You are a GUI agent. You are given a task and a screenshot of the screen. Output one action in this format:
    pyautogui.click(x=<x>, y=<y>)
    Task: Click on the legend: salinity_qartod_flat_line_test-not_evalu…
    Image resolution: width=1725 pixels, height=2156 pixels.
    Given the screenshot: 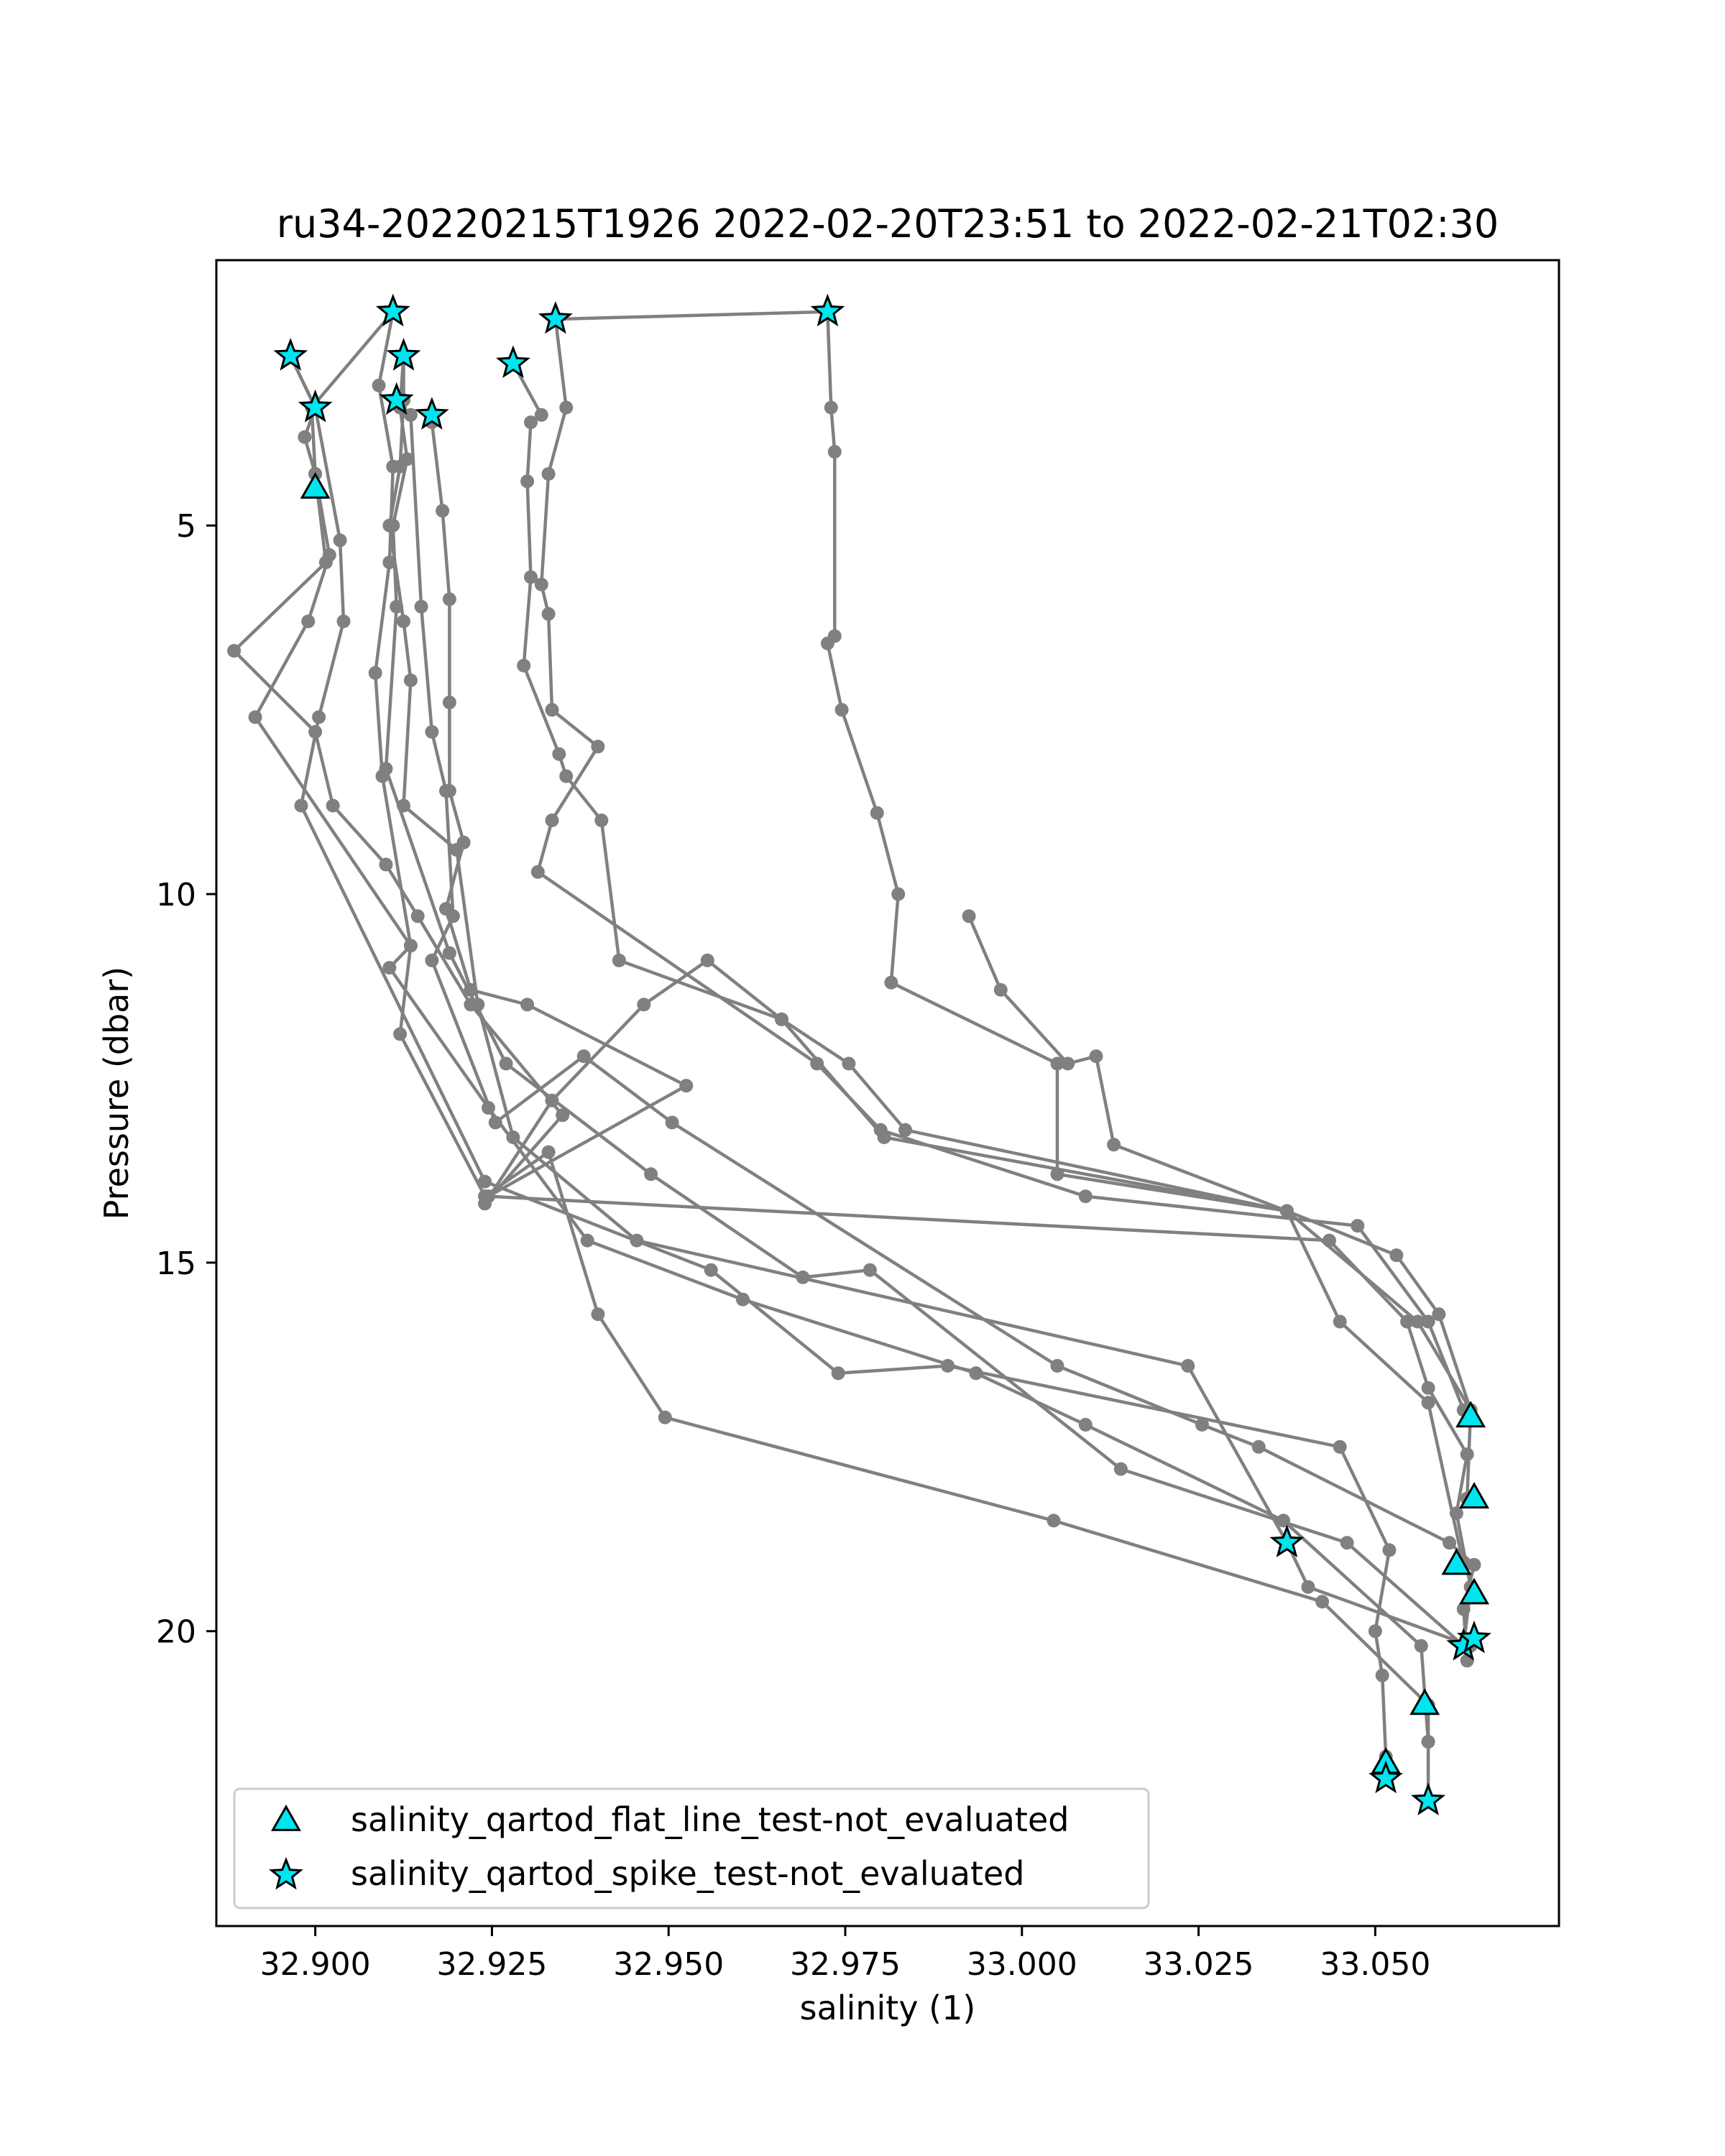 What is the action you would take?
    pyautogui.click(x=691, y=1848)
    